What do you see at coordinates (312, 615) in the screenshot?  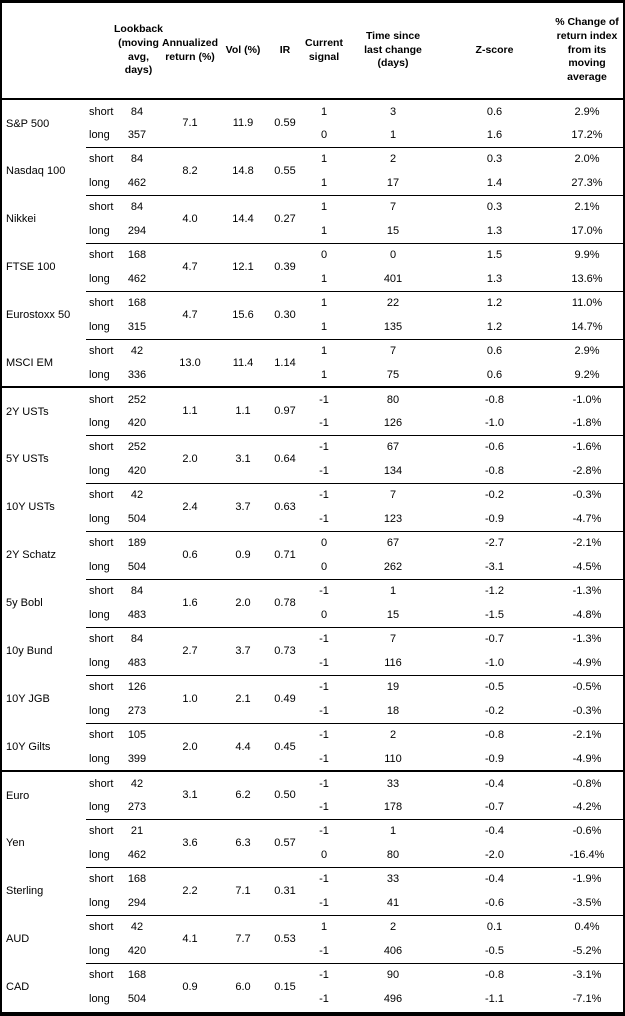 I see `table-row-long: long 483 0 15 -1.5 -4.8%` at bounding box center [312, 615].